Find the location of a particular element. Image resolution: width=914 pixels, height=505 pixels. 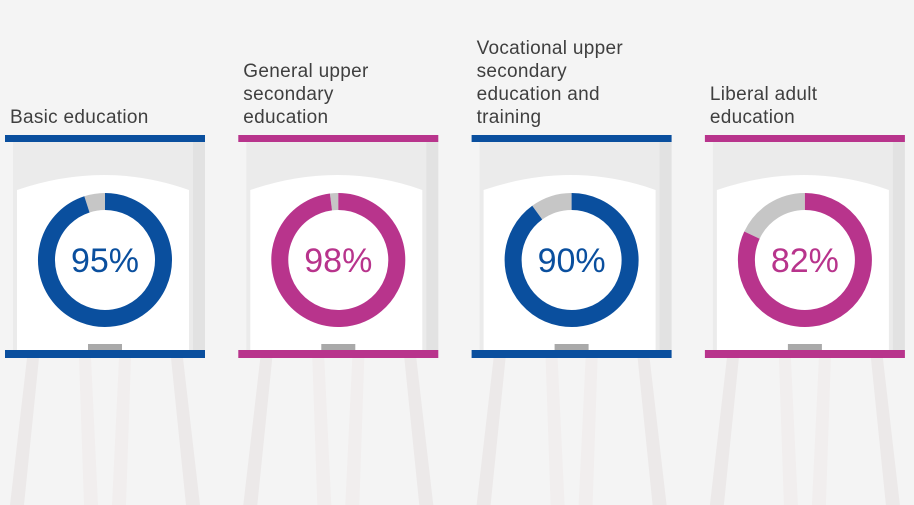

chart-title: General upper secondary education is located at coordinates (306, 94).